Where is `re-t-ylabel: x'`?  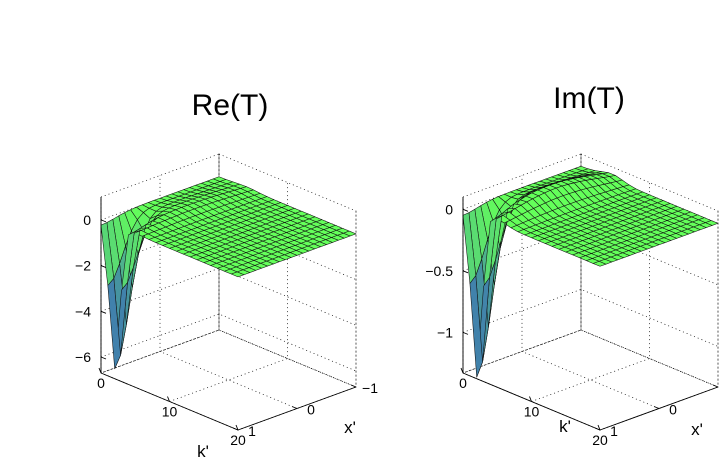
re-t-ylabel: x' is located at coordinates (350, 427).